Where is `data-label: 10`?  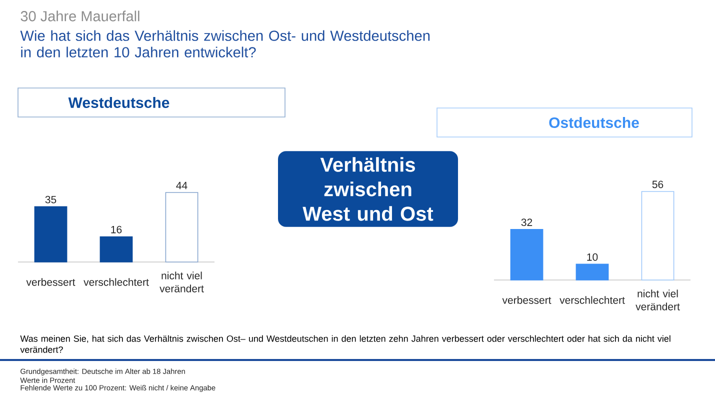
data-label: 10 is located at coordinates (592, 257).